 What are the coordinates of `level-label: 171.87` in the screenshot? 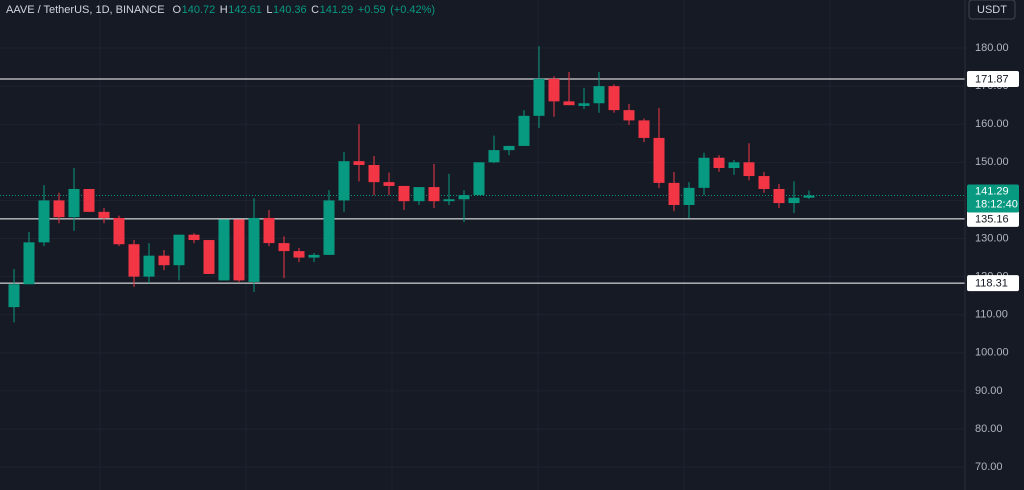 It's located at (992, 79).